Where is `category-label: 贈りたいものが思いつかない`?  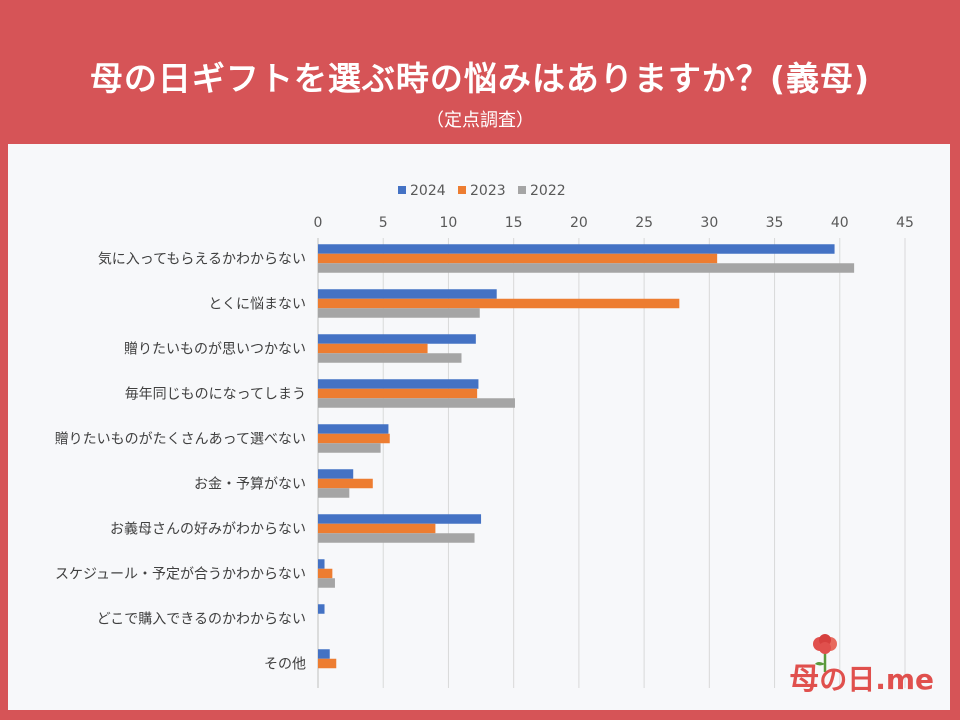 category-label: 贈りたいものが思いつかない is located at coordinates (215, 350).